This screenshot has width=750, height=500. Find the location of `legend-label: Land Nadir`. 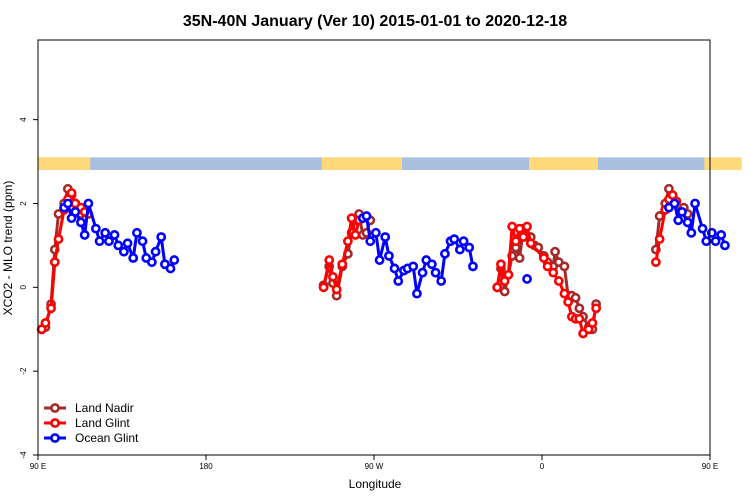

legend-label: Land Nadir is located at coordinates (104, 408).